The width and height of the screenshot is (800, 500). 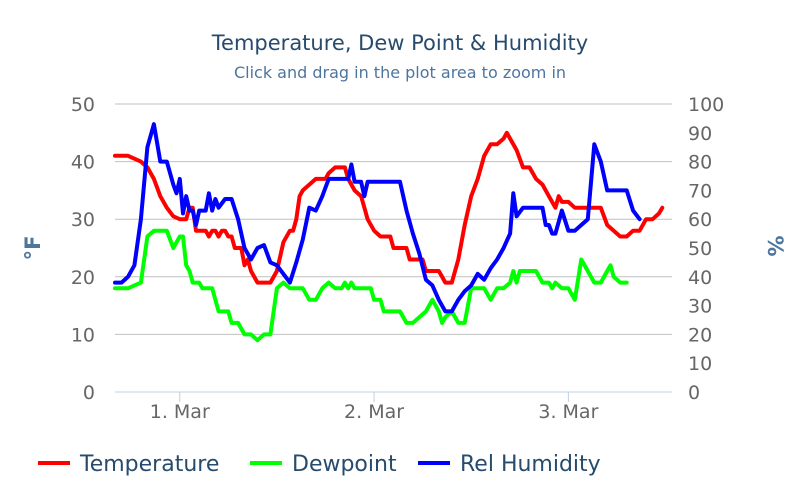 What do you see at coordinates (700, 163) in the screenshot?
I see `y-right-tick-label: 80` at bounding box center [700, 163].